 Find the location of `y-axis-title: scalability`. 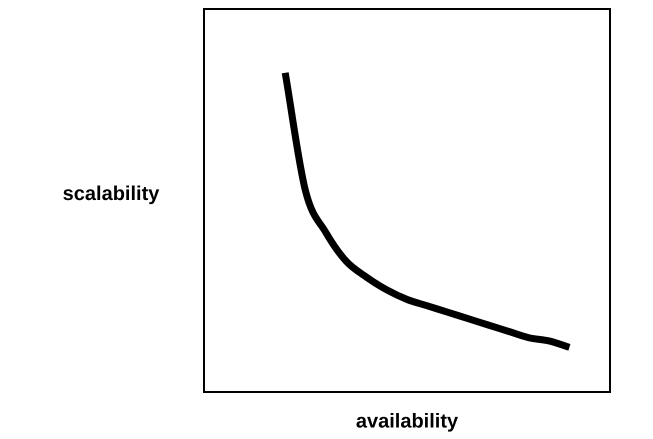

y-axis-title: scalability is located at coordinates (111, 194).